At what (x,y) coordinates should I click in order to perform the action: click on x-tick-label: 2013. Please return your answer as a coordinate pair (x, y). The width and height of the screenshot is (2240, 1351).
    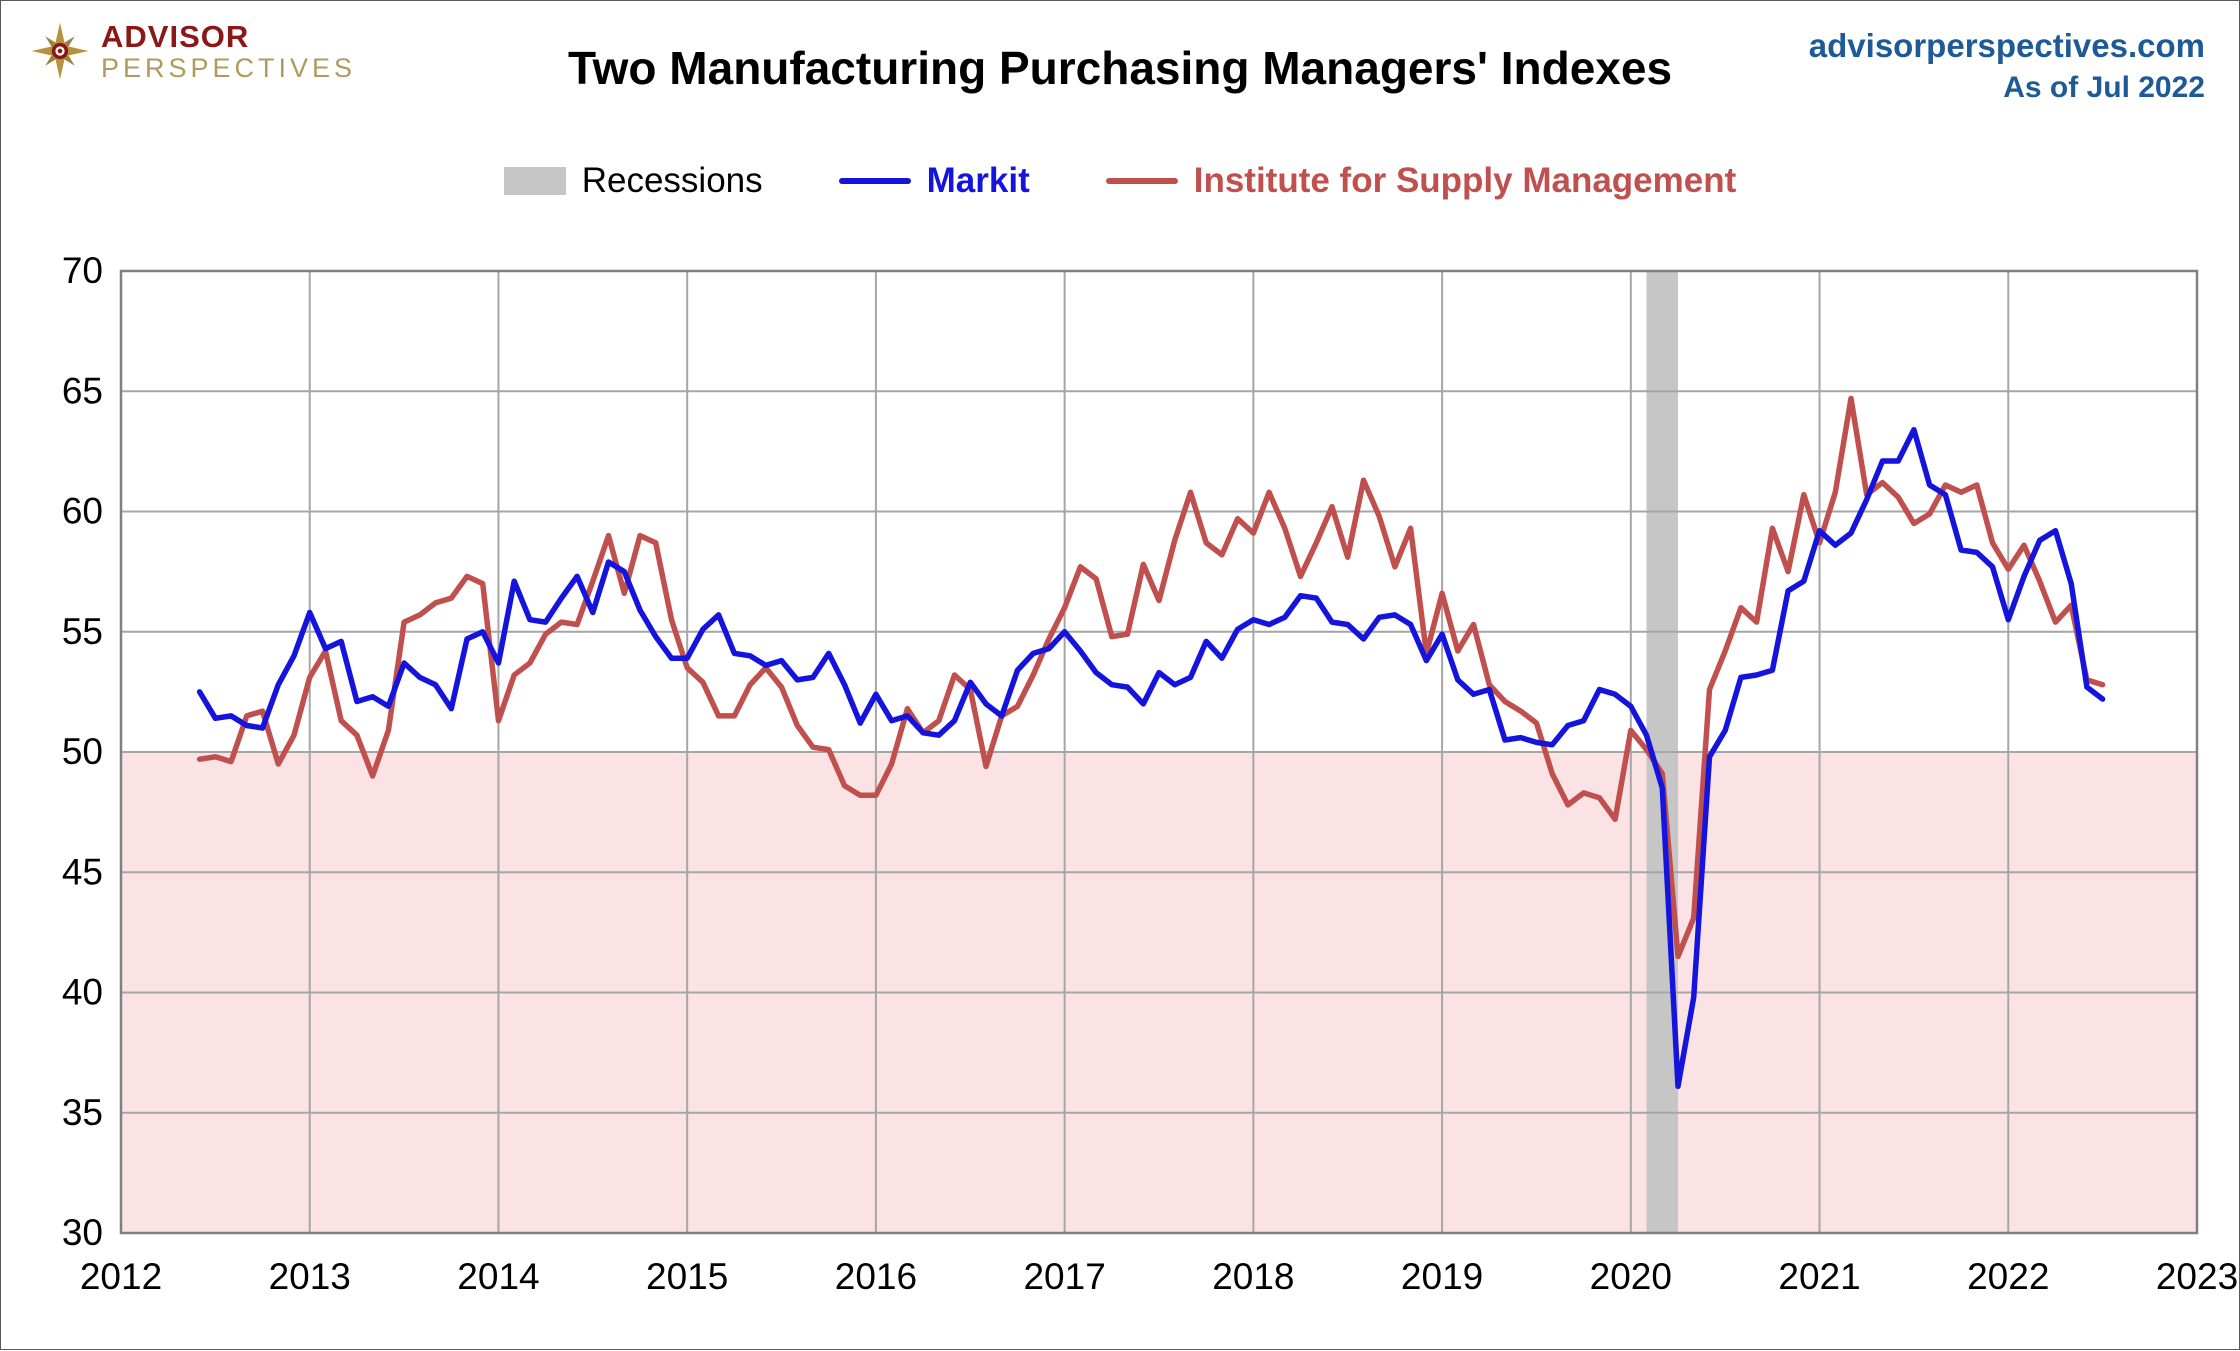
    Looking at the image, I should click on (310, 1276).